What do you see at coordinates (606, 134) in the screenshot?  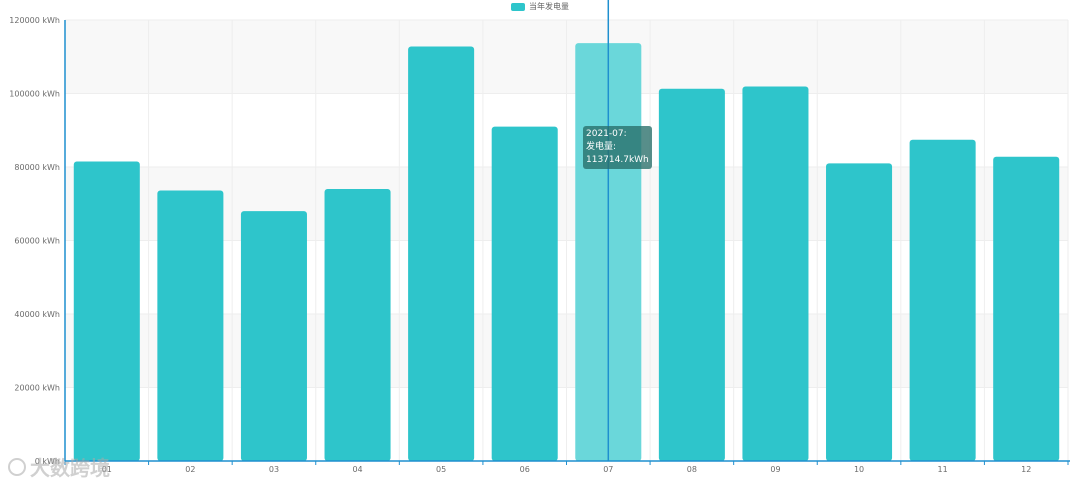 I see `tooltip-date: 2021-07:` at bounding box center [606, 134].